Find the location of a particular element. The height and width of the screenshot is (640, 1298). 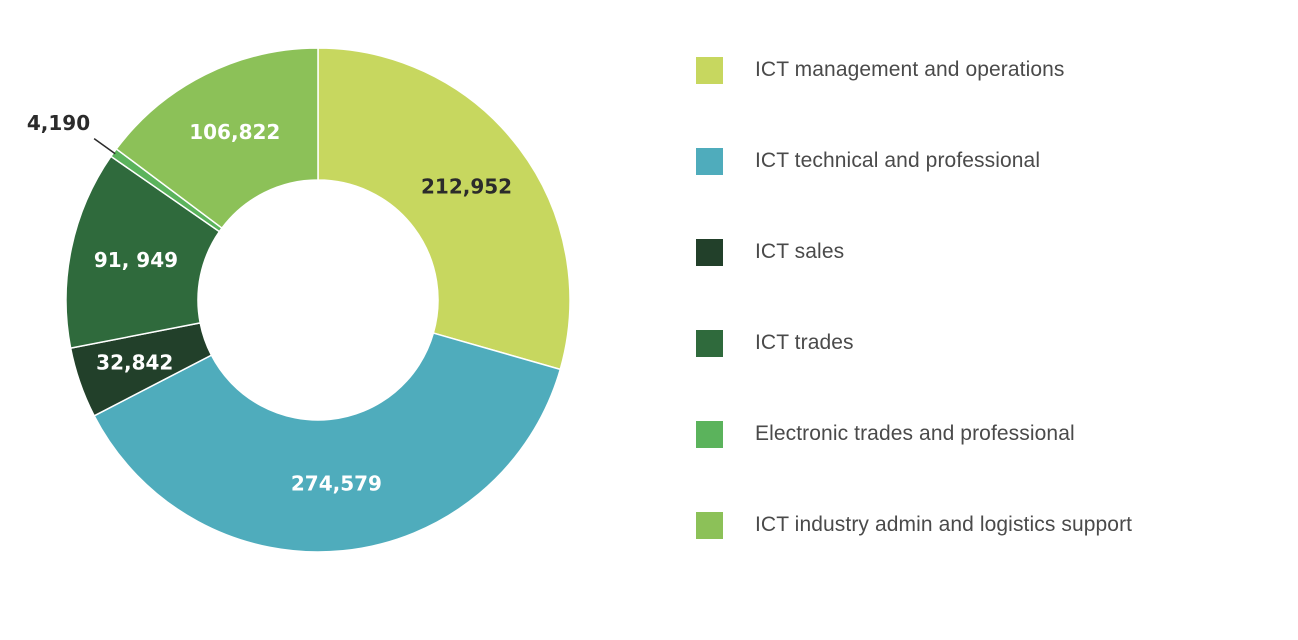

legend-item-ict-management: ICT management and operations is located at coordinates (914, 70).